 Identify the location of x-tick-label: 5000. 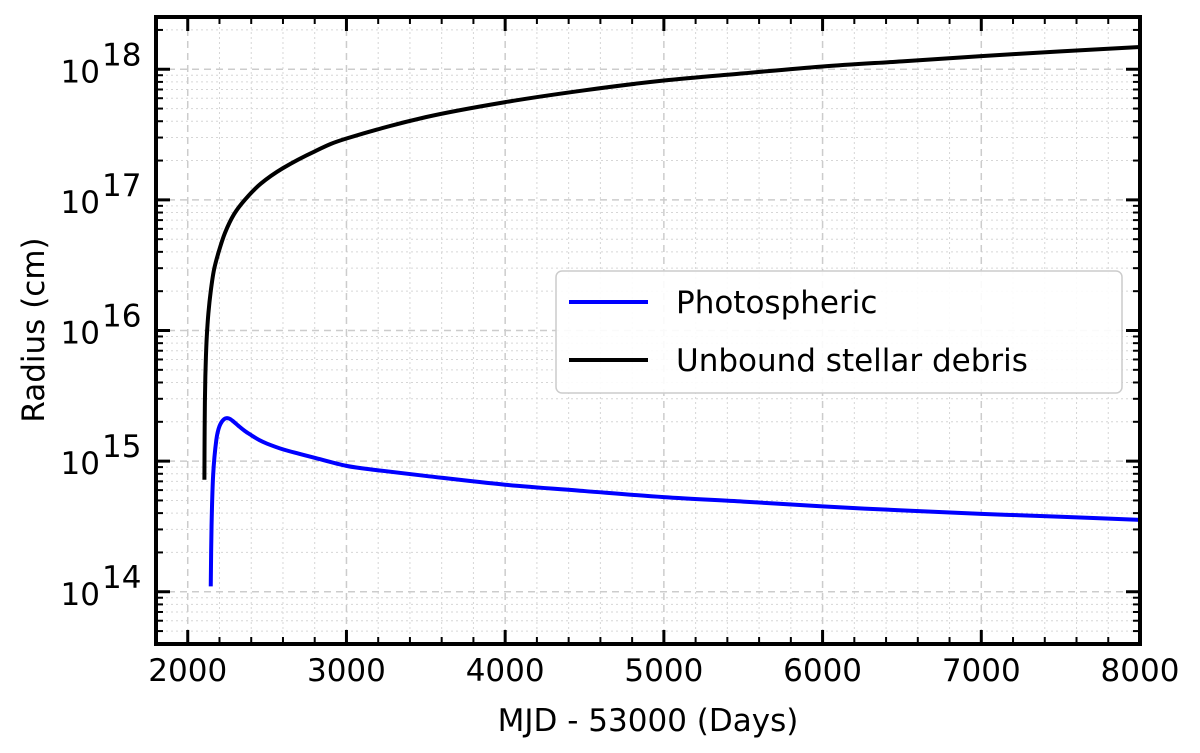
(663, 671).